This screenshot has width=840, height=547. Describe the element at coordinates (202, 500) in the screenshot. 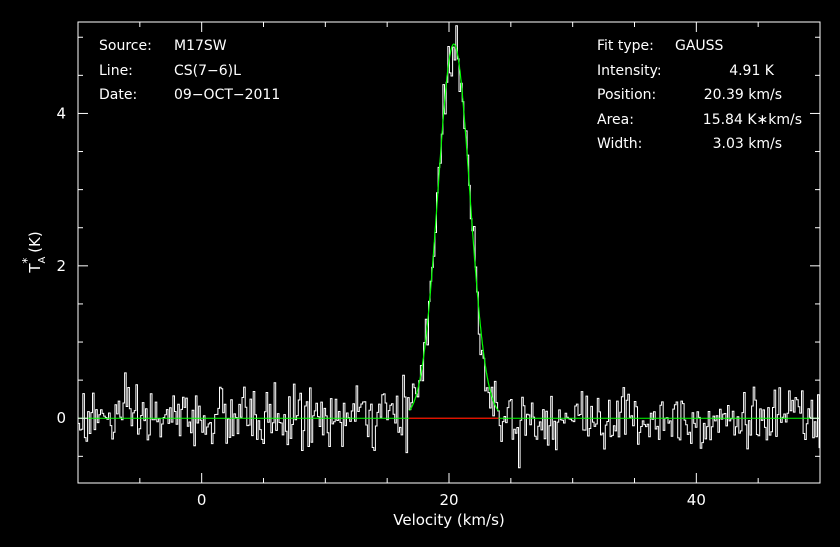

I see `x-tick-label: 0` at that location.